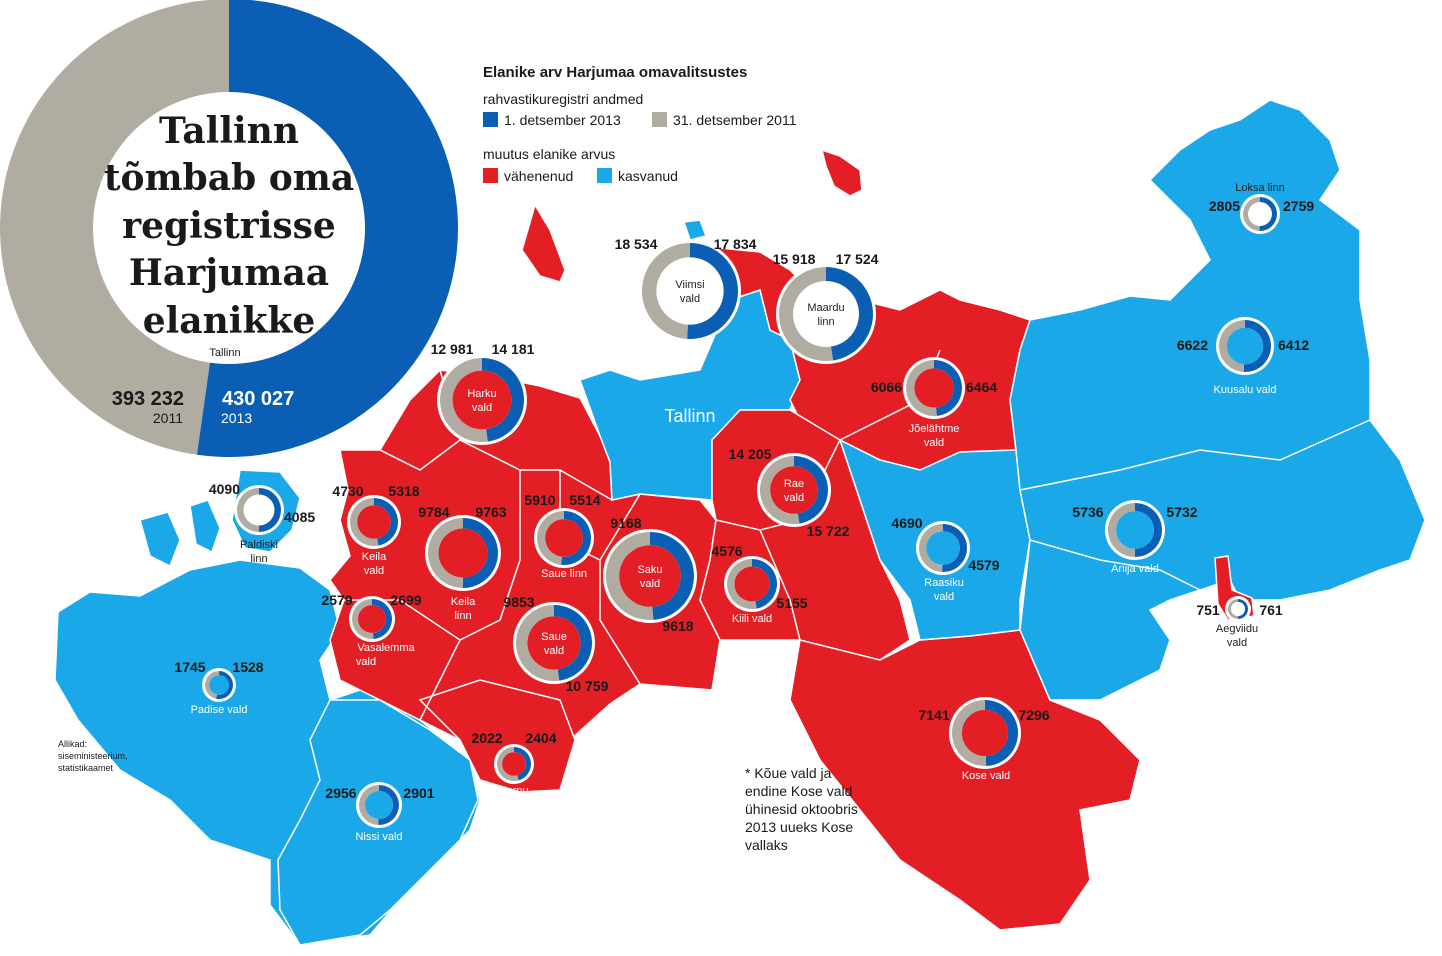  Describe the element at coordinates (513, 349) in the screenshot. I see `value-2011-harku: 14 181` at that location.